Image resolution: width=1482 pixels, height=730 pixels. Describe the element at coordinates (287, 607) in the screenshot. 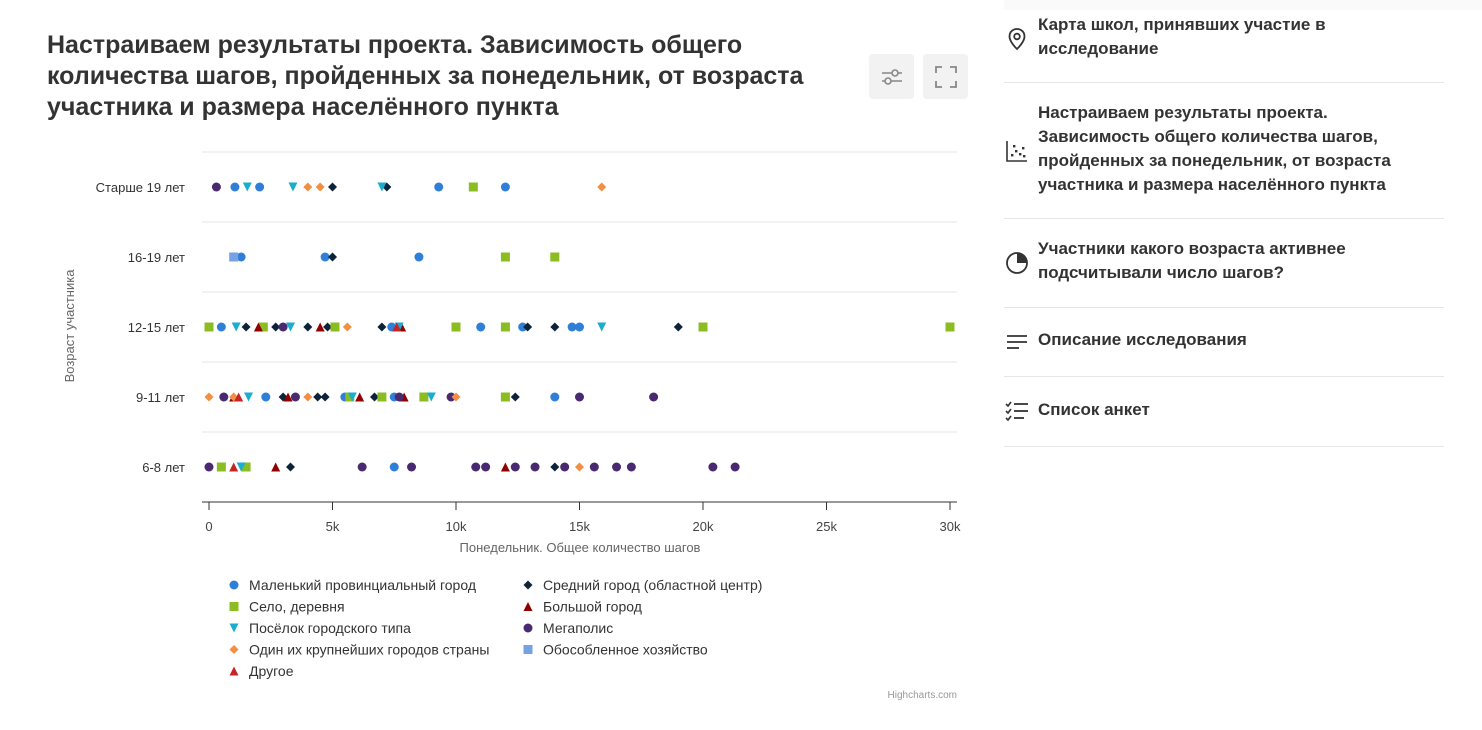

I see `legend-item: Село, деревня` at that location.